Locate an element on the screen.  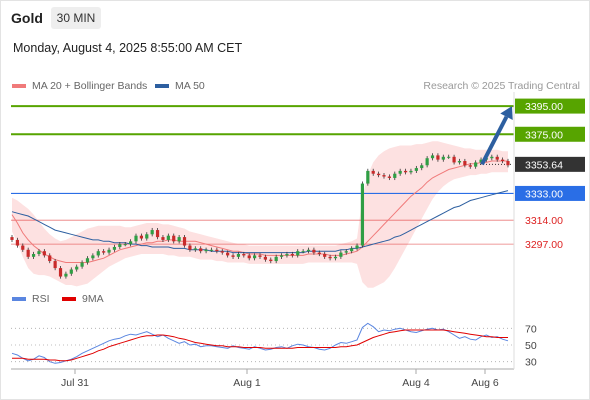
legend-ma50: MA 50 is located at coordinates (180, 86).